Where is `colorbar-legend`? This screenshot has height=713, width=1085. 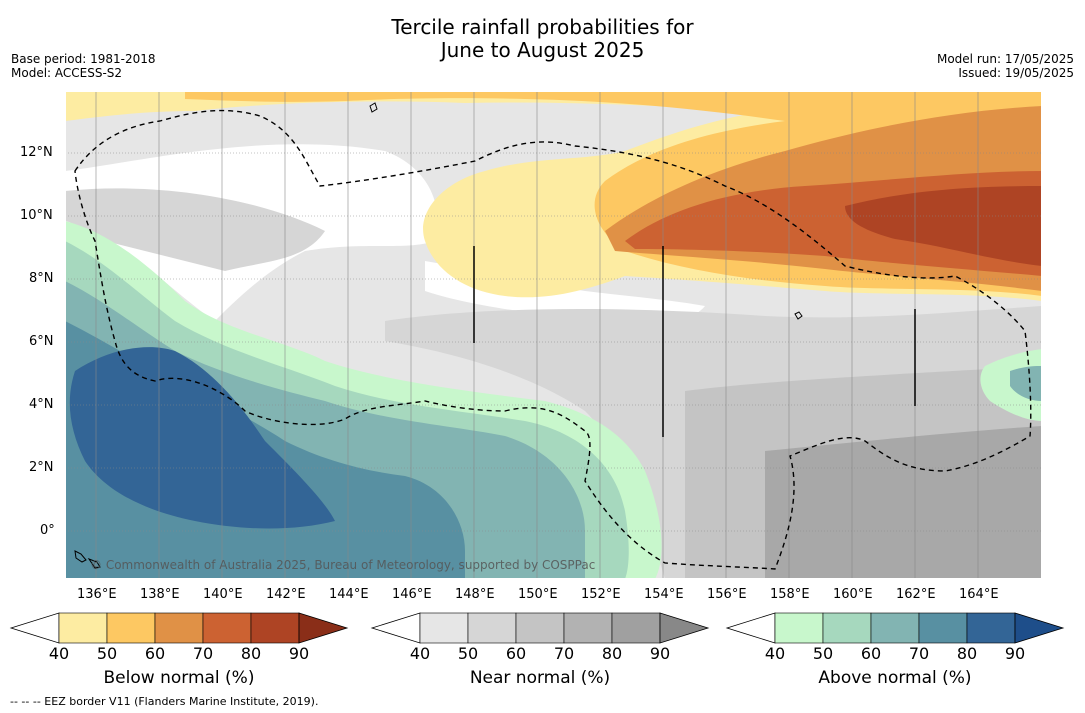 colorbar-legend is located at coordinates (537, 628).